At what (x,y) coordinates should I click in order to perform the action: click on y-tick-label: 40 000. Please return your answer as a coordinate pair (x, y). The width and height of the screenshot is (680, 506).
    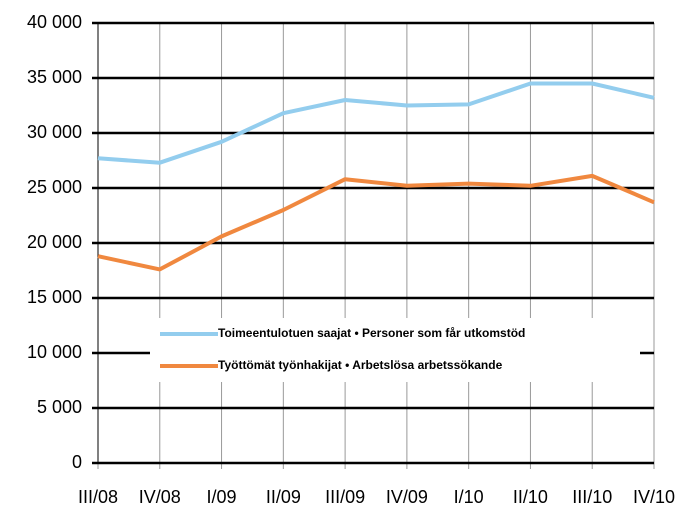
    Looking at the image, I should click on (54, 22).